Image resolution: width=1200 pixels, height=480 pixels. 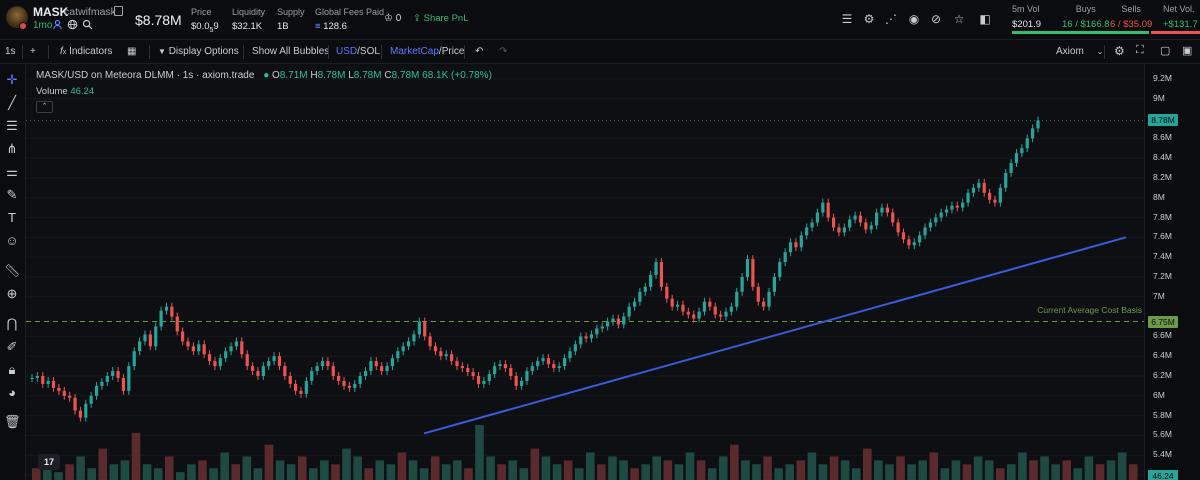 I want to click on display-options-button: ▼ Display Options, so click(x=198, y=51).